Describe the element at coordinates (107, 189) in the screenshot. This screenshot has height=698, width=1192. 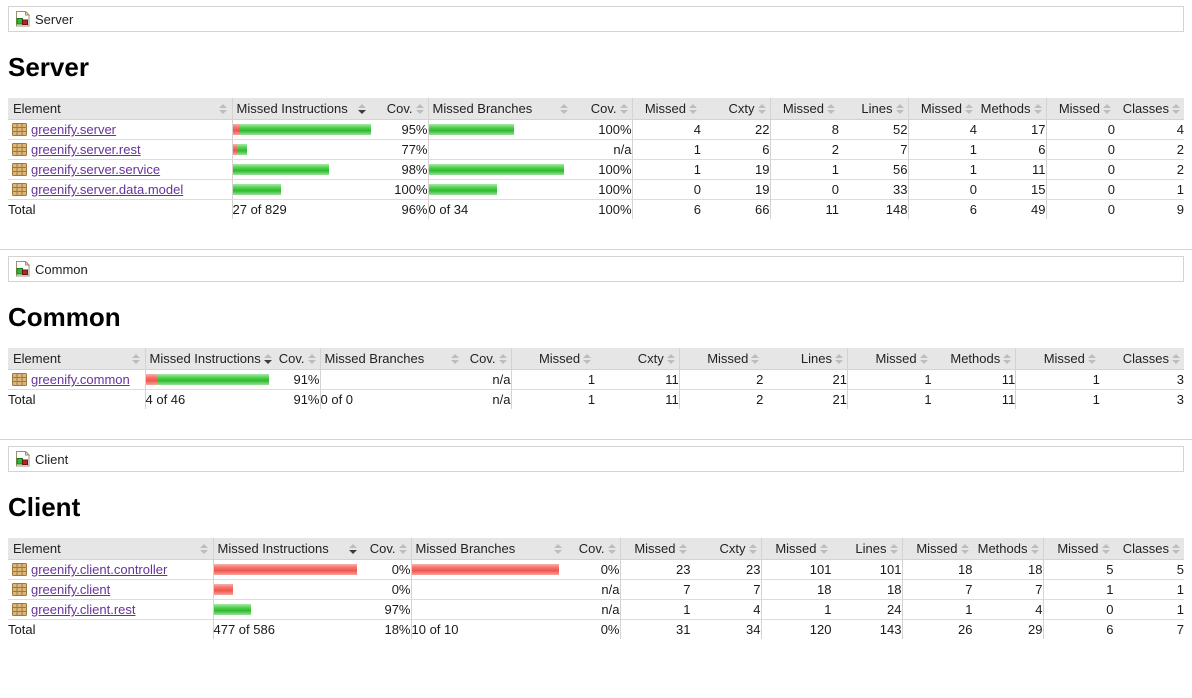
I see `package-link: greenify.server.data.model` at that location.